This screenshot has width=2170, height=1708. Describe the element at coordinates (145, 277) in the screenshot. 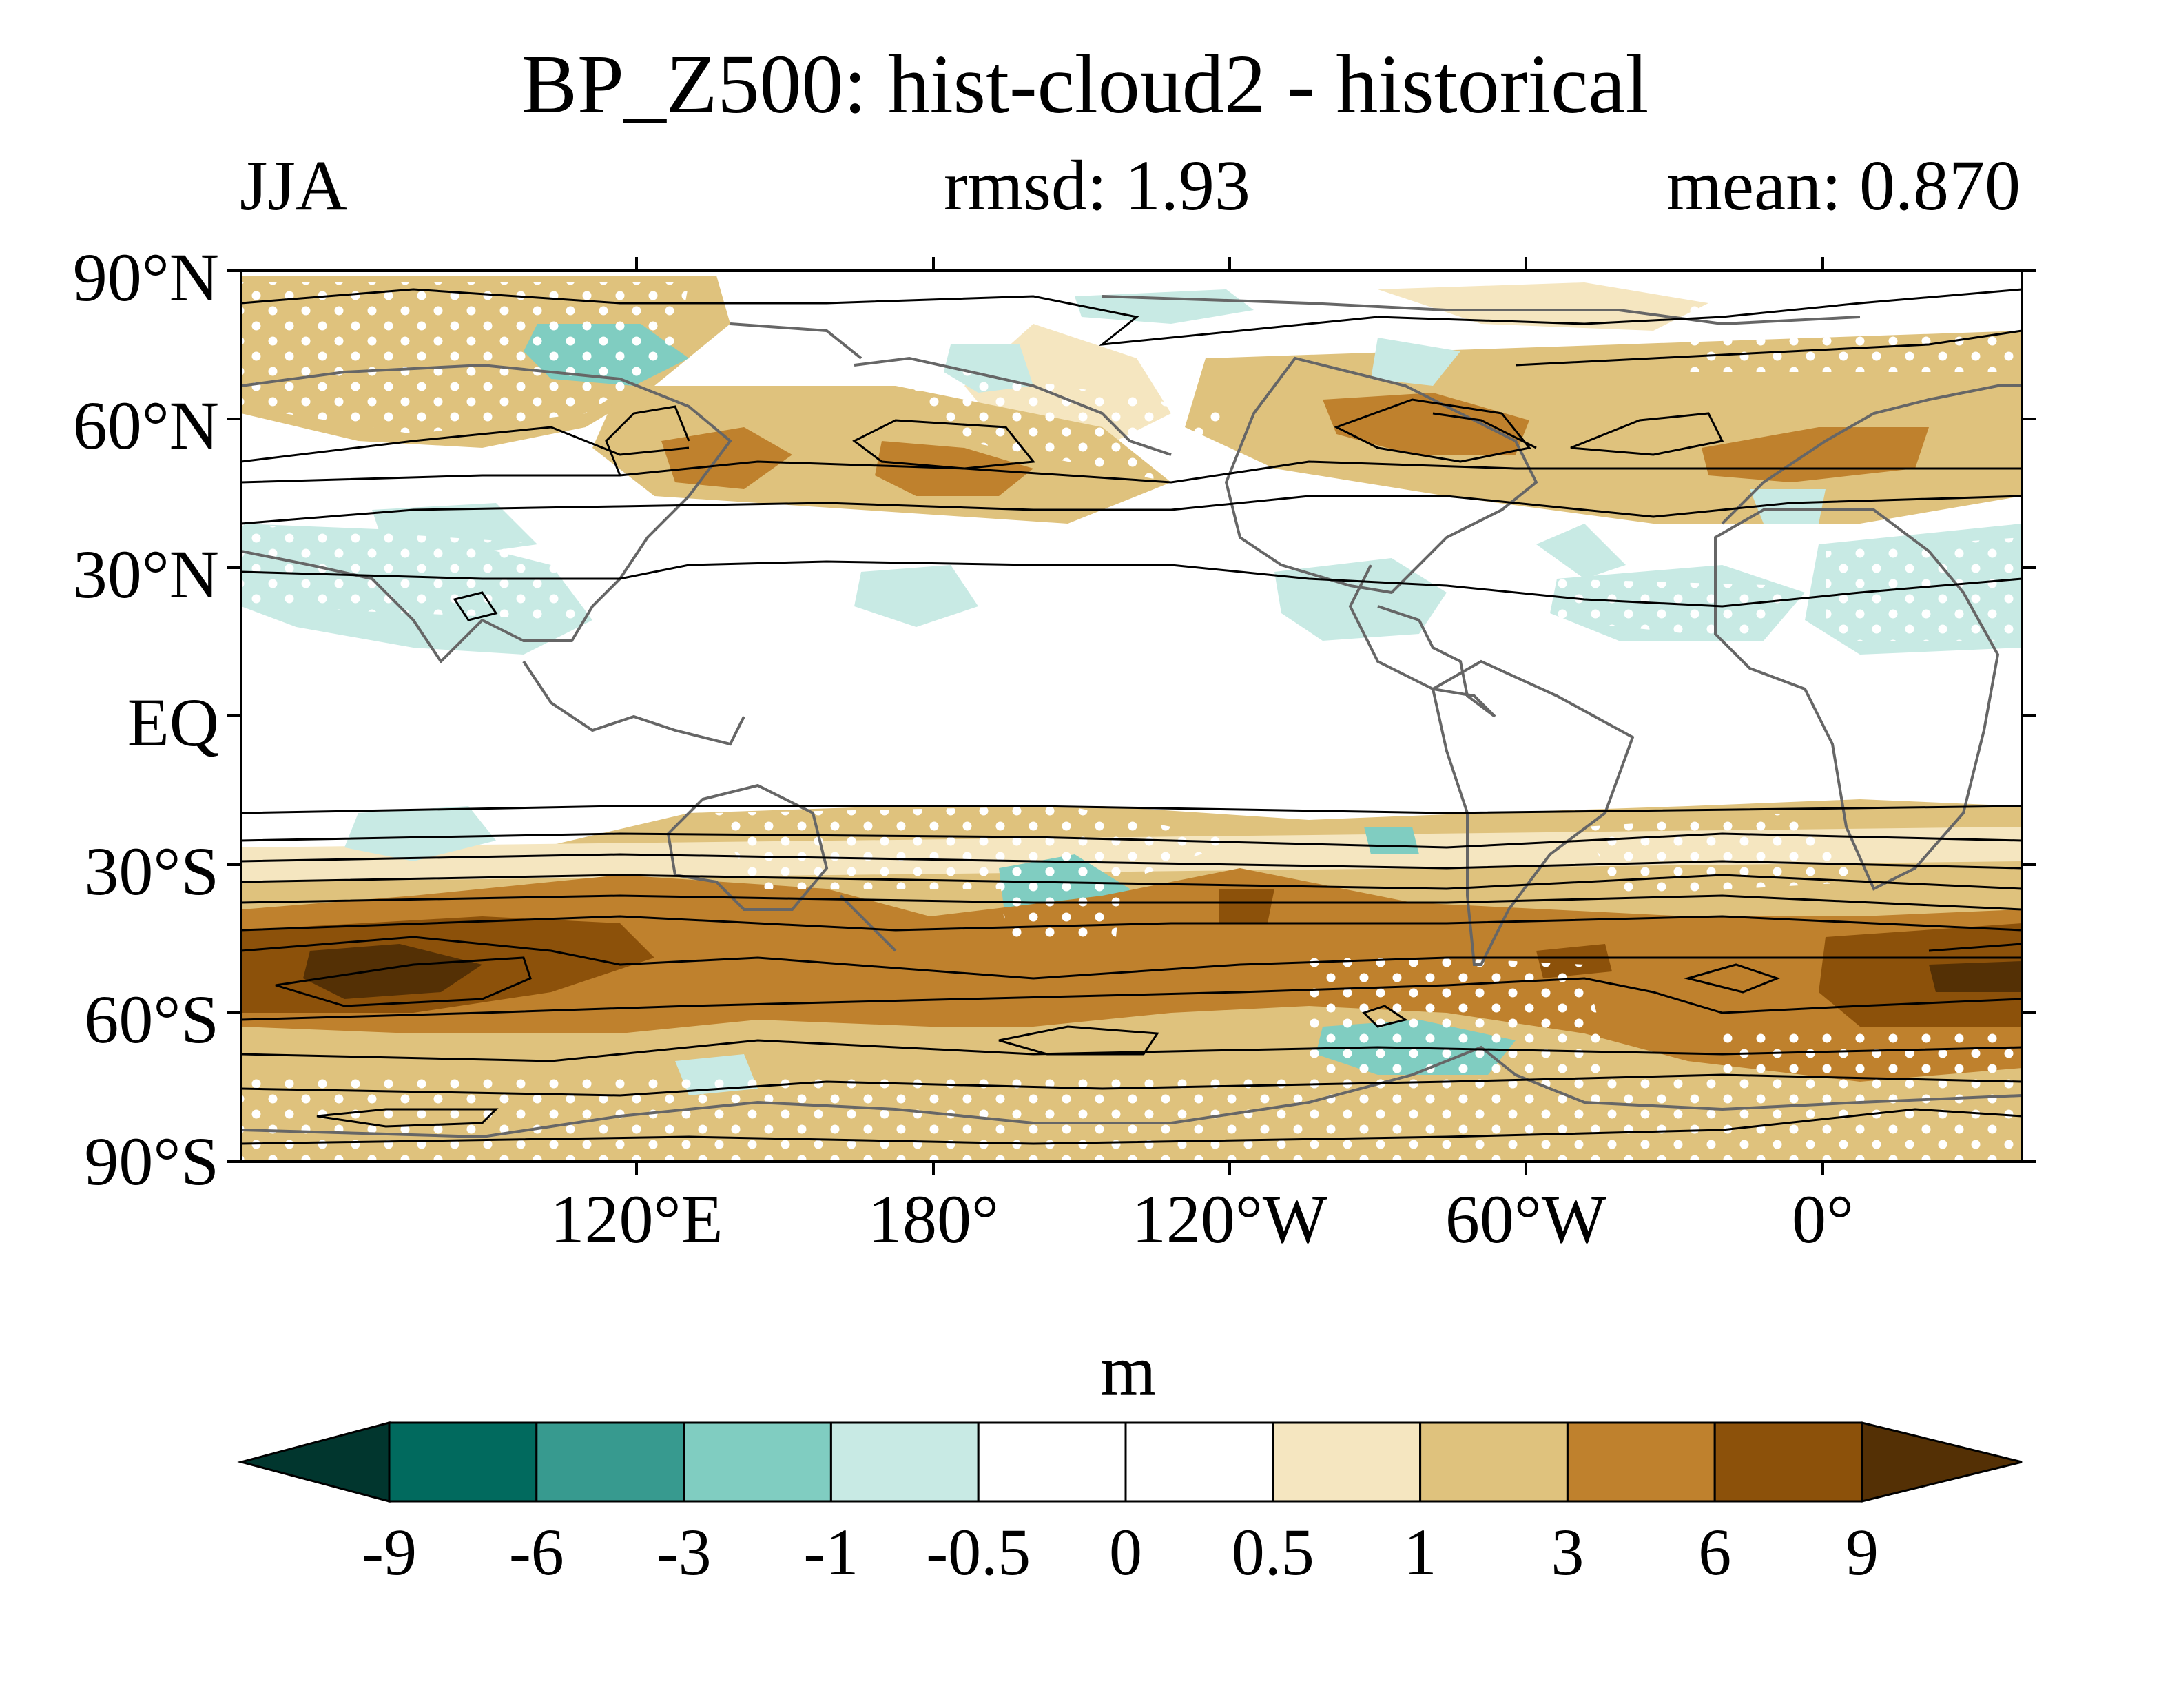

I see `lat-label: 90°N` at that location.